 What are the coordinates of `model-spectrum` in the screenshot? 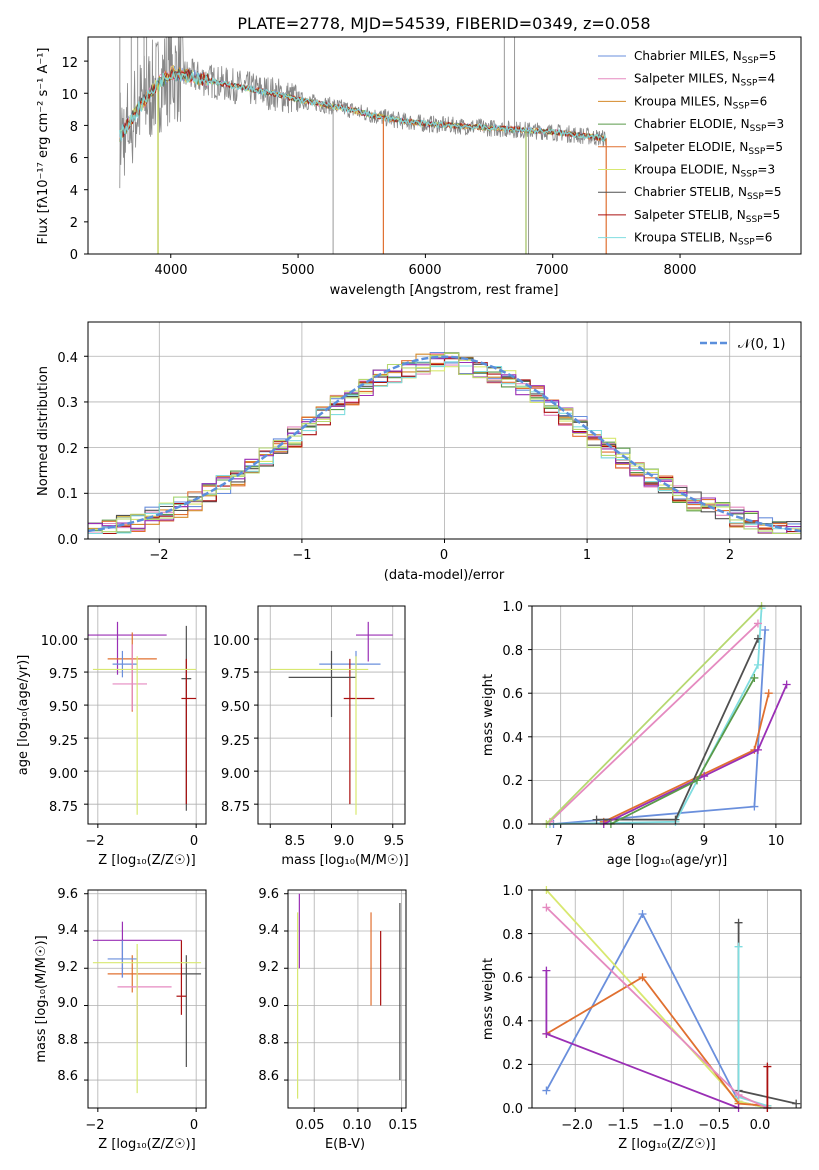 It's located at (363, 106).